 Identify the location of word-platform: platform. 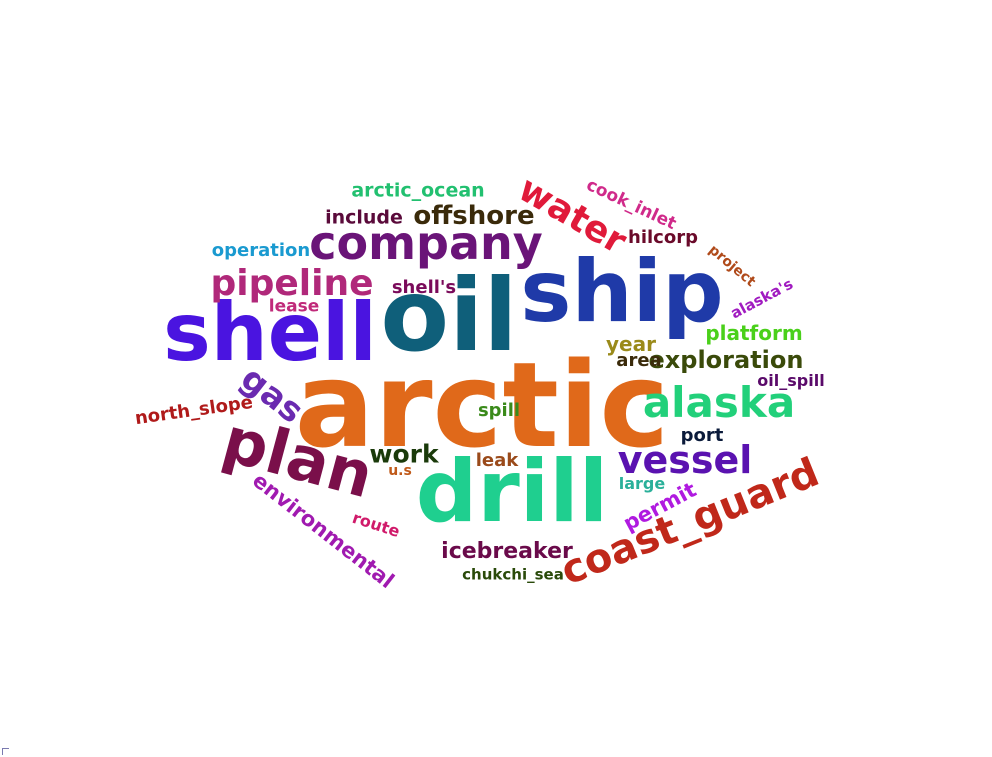
(754, 333).